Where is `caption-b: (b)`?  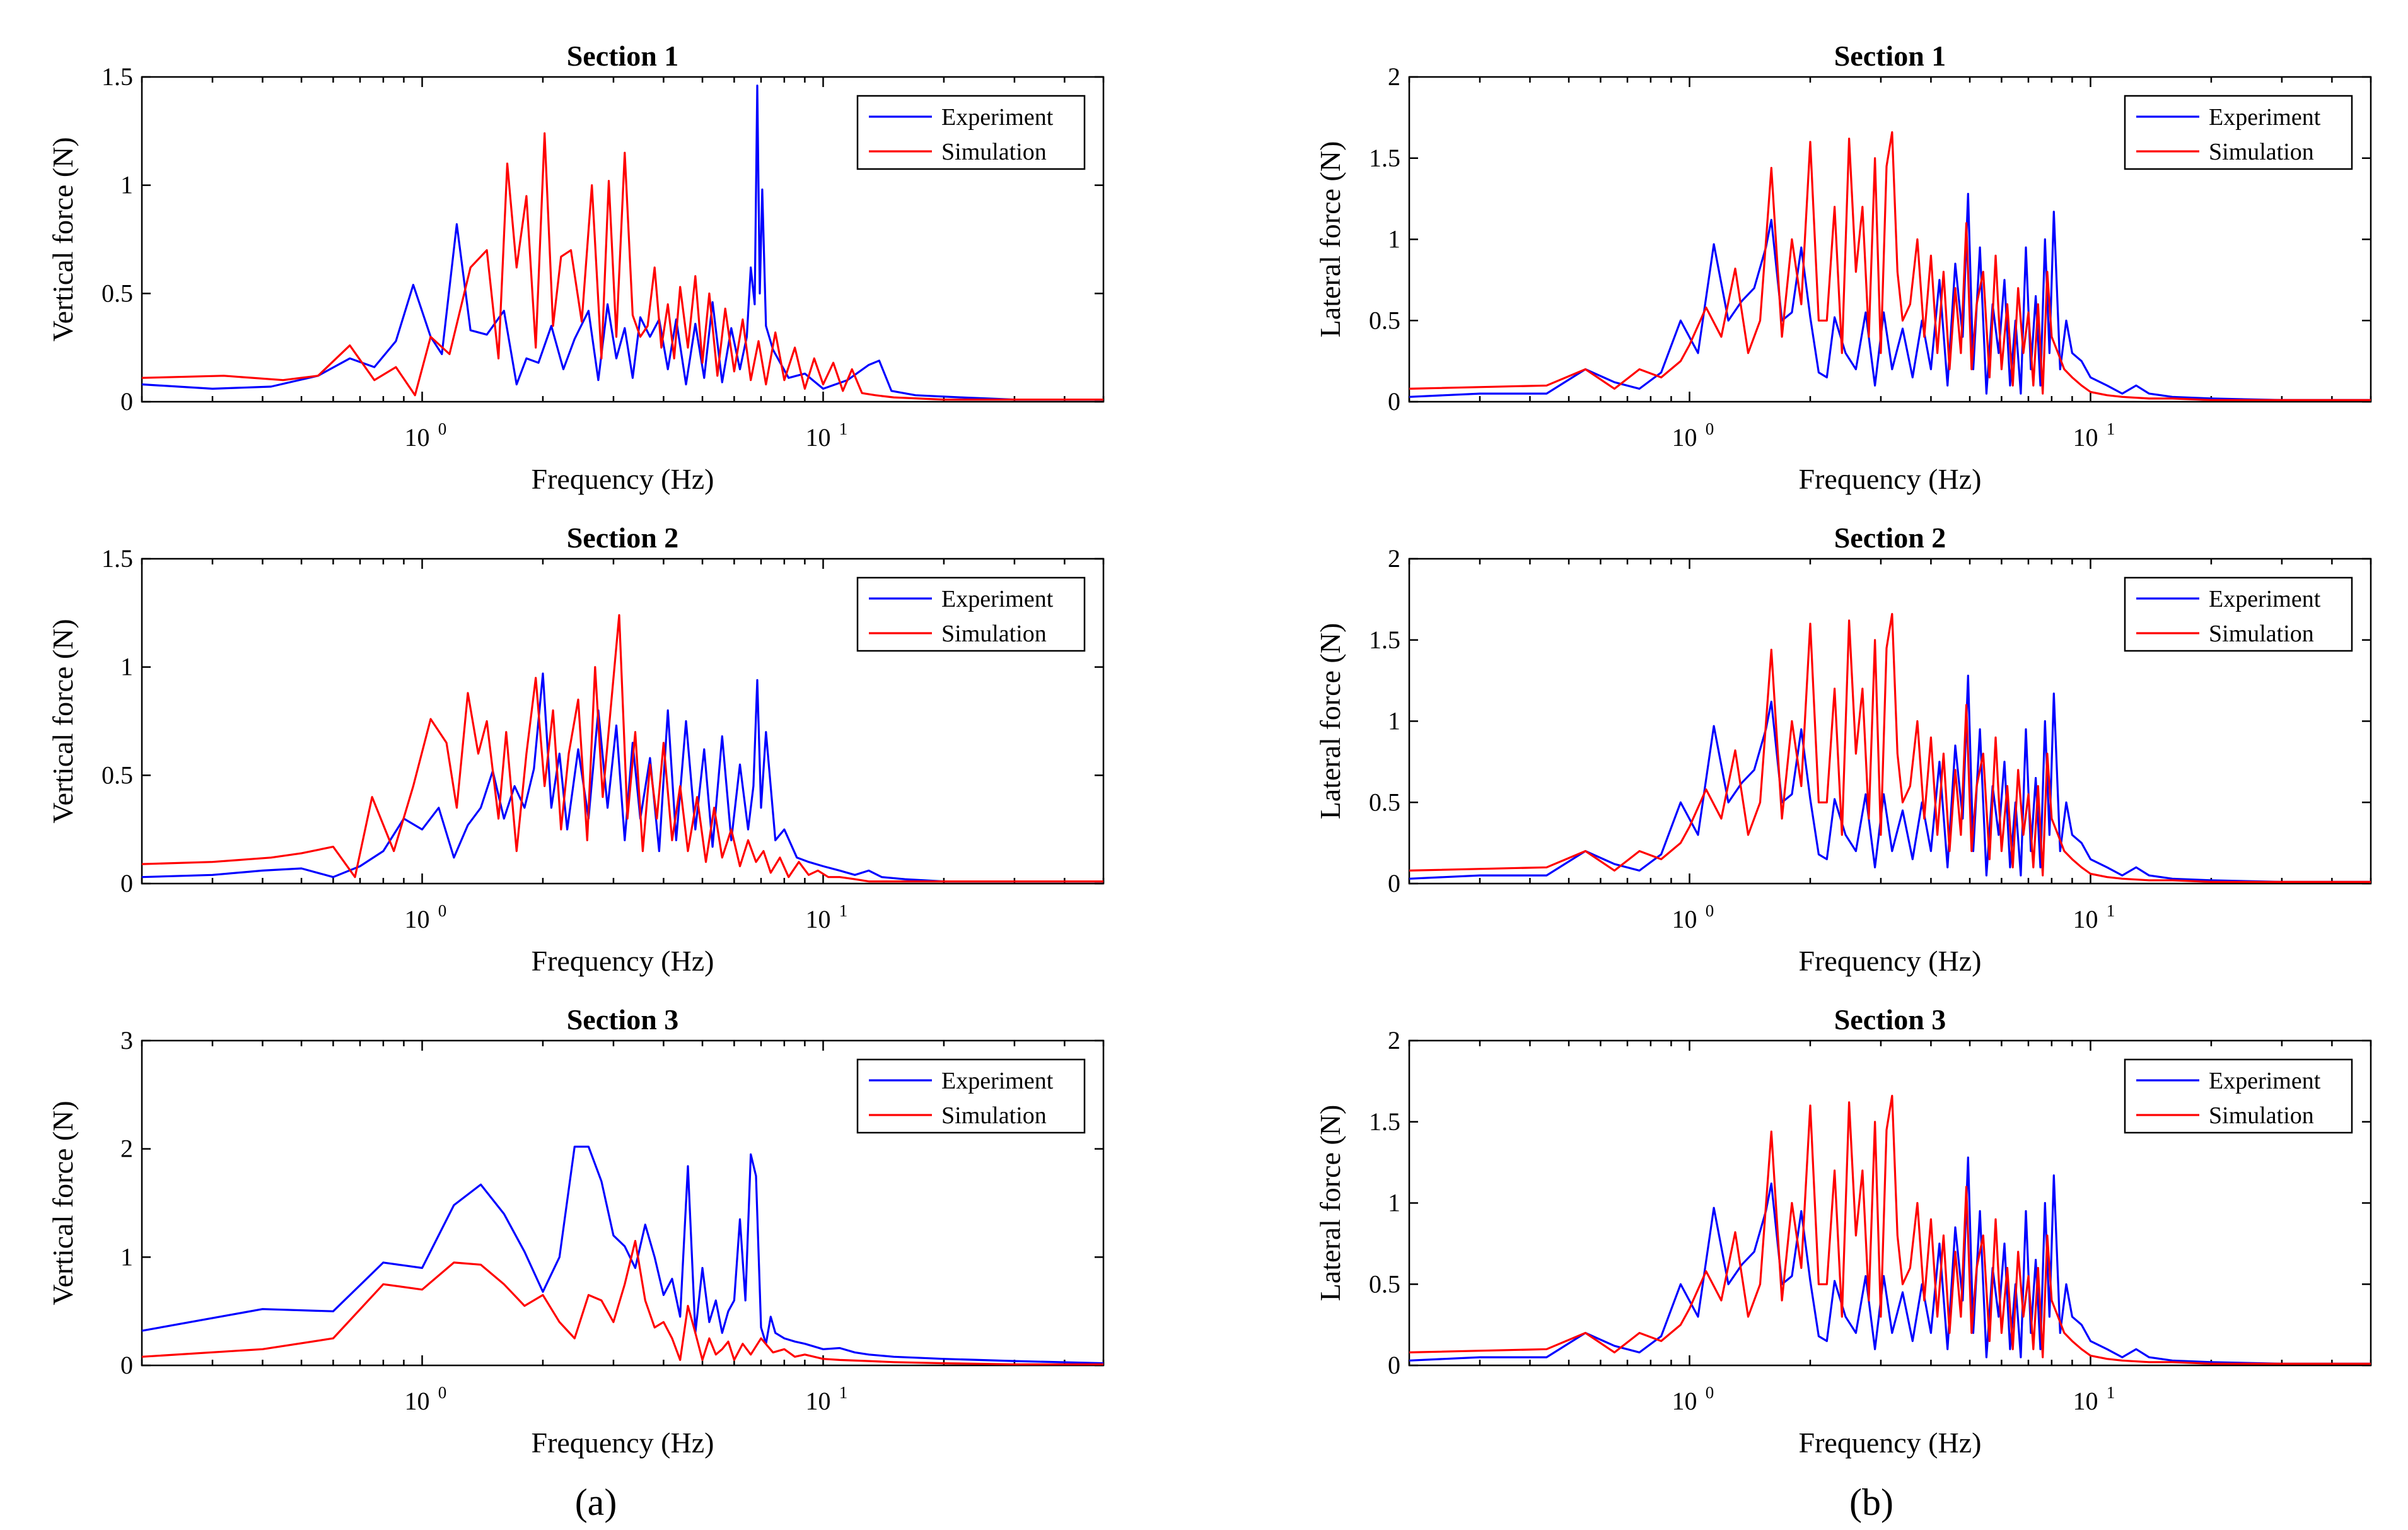 caption-b: (b) is located at coordinates (1871, 1502).